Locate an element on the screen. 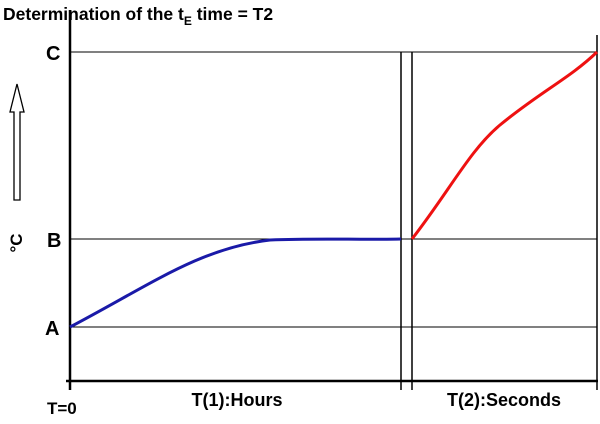 This screenshot has width=600, height=424. x-segment2-label: T(2):Seconds is located at coordinates (504, 400).